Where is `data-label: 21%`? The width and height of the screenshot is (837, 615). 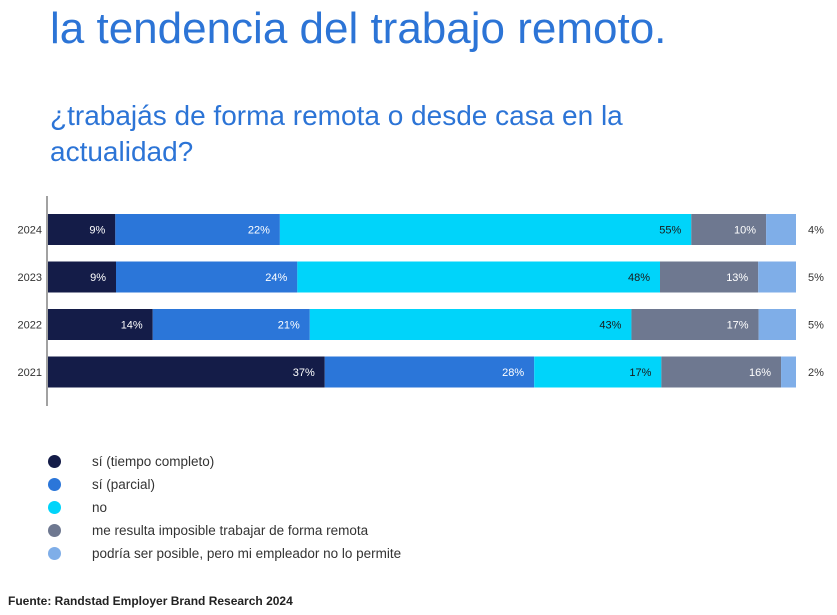
data-label: 21% is located at coordinates (289, 326).